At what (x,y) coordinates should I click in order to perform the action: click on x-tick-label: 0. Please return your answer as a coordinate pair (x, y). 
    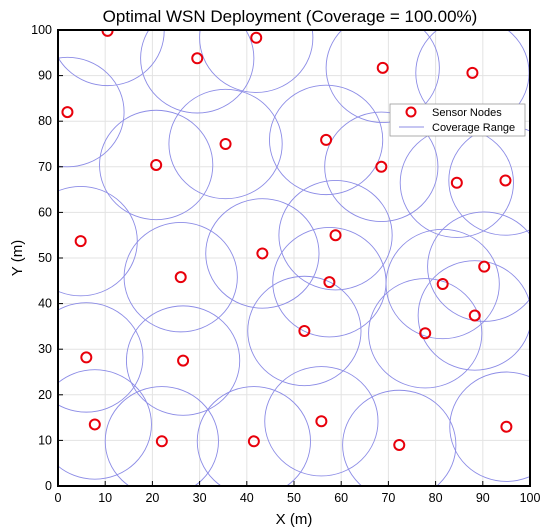
    Looking at the image, I should click on (58, 498).